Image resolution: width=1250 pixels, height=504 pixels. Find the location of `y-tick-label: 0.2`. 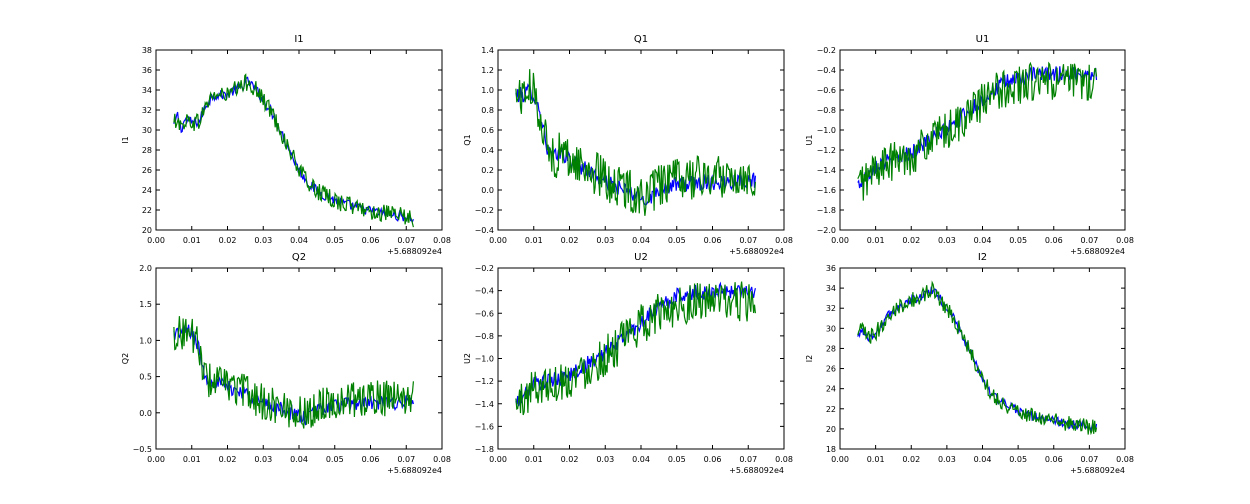

y-tick-label: 0.2 is located at coordinates (487, 170).